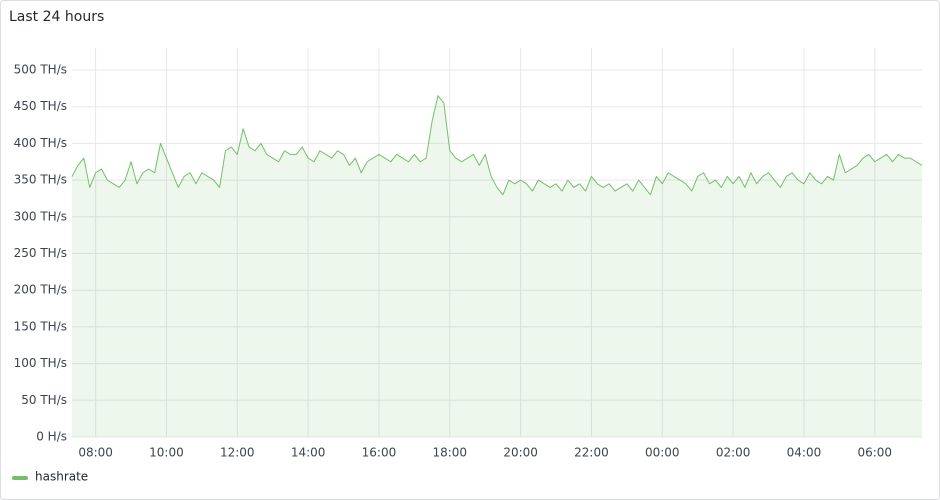 This screenshot has width=940, height=500. I want to click on x-tick-label: 20:00, so click(520, 453).